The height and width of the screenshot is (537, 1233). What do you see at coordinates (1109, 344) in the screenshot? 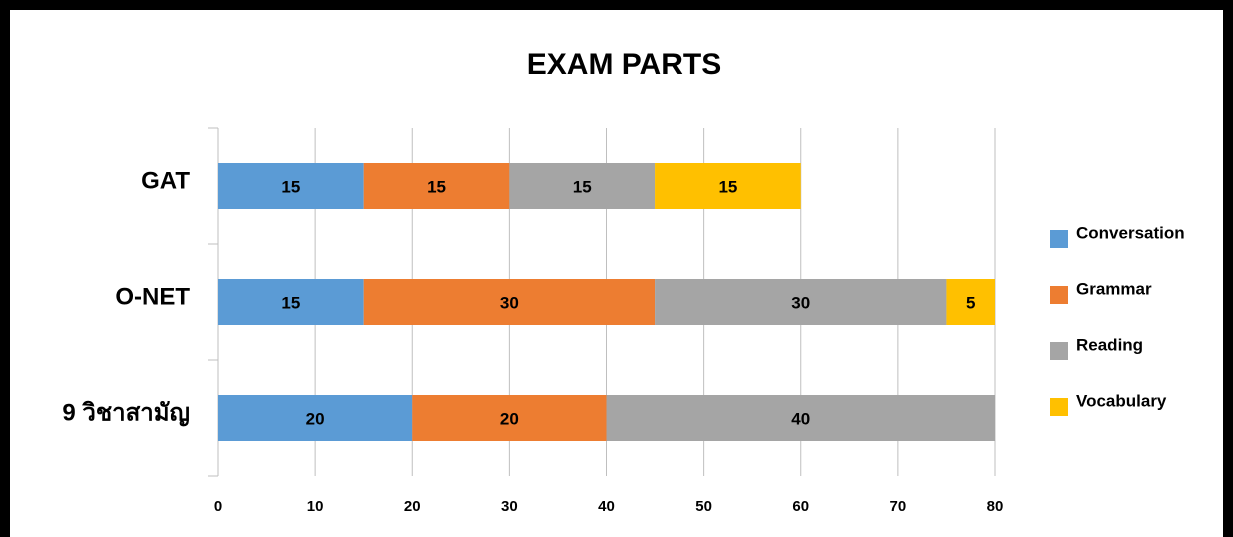
I see `legend-label: Reading` at bounding box center [1109, 344].